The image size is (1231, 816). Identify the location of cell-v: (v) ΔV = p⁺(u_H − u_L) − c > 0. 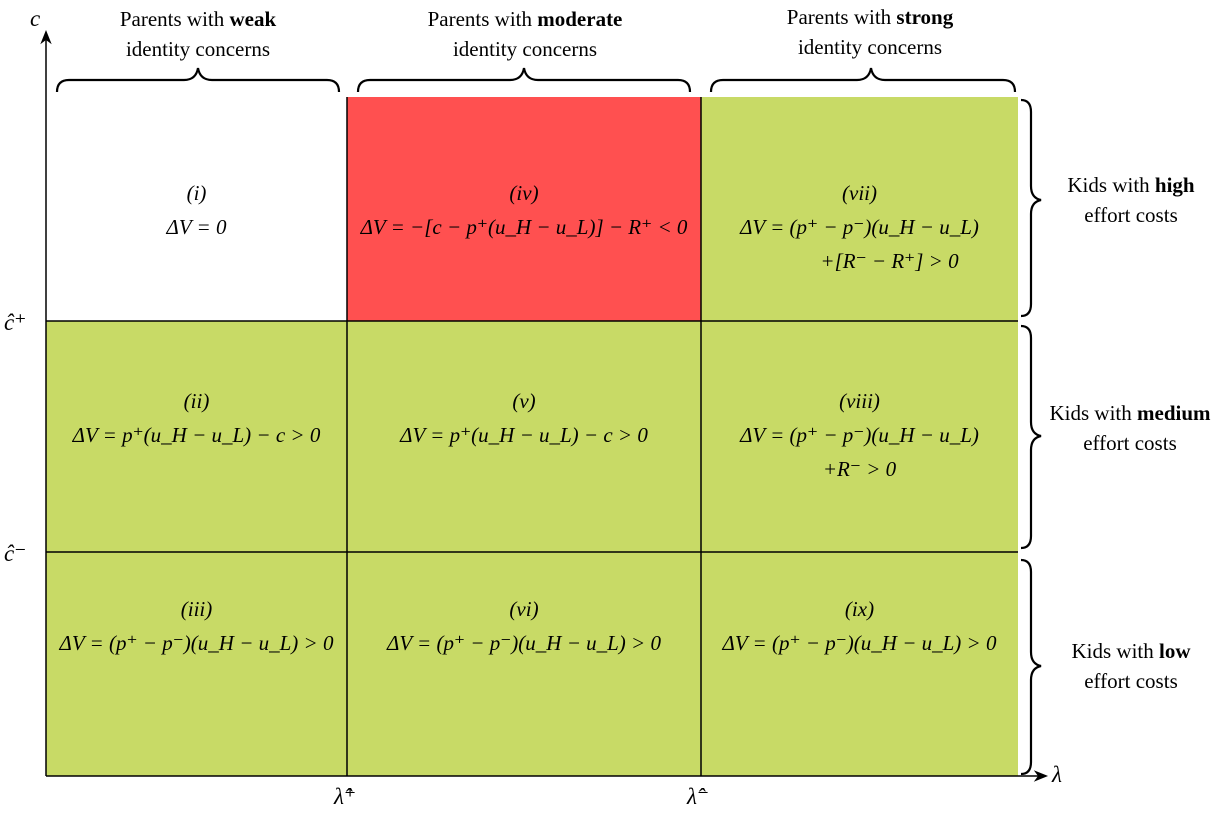
(524, 418).